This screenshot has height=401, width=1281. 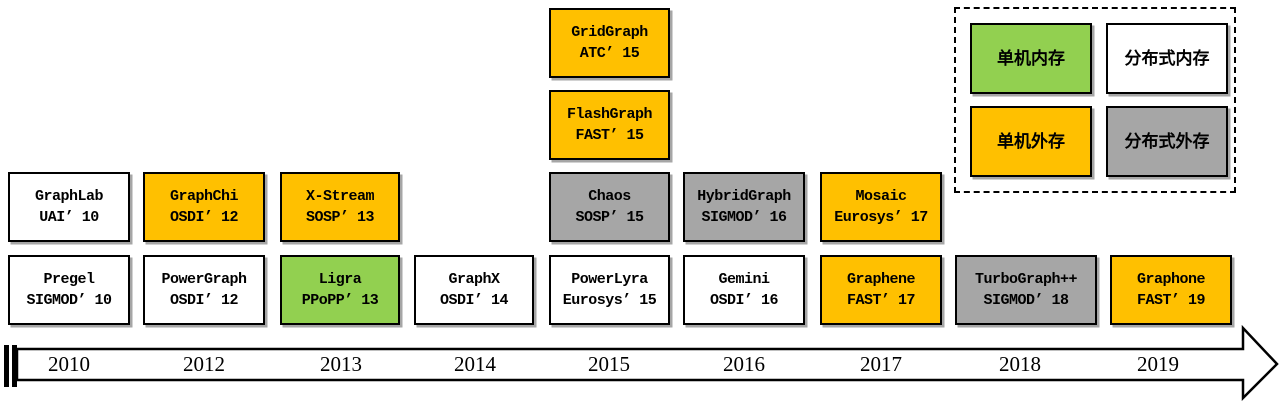 I want to click on legend-label: 分布式内存, so click(x=1167, y=58).